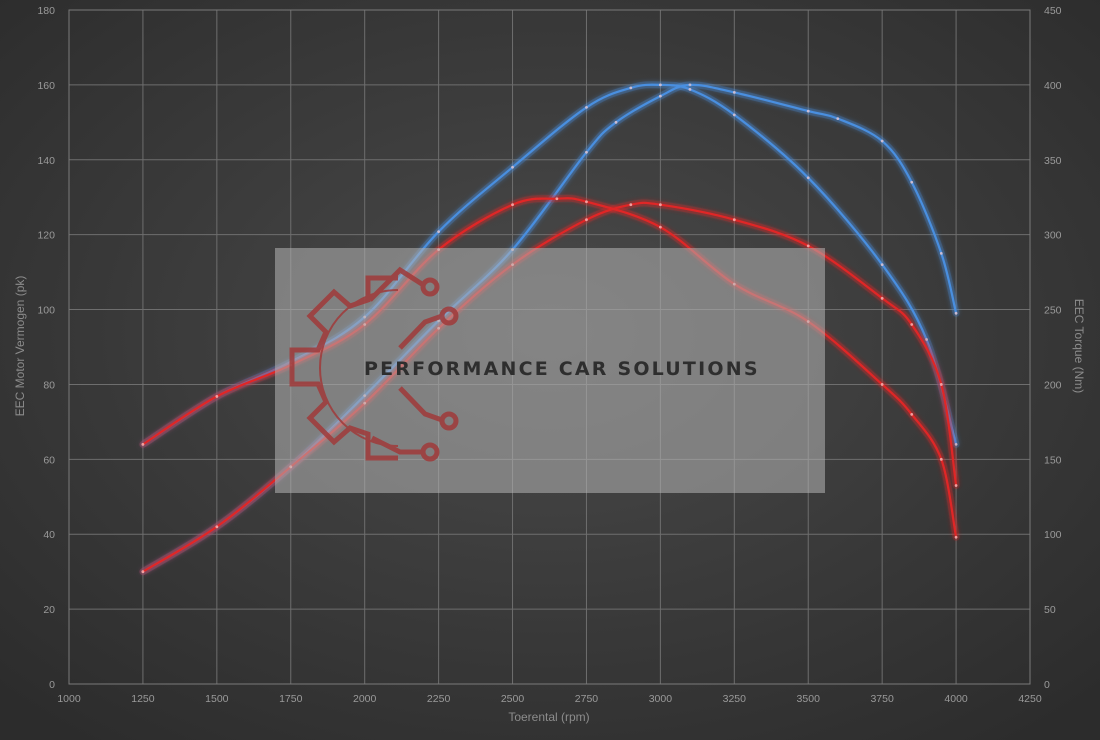  I want to click on x-tick-label: 2000, so click(365, 699).